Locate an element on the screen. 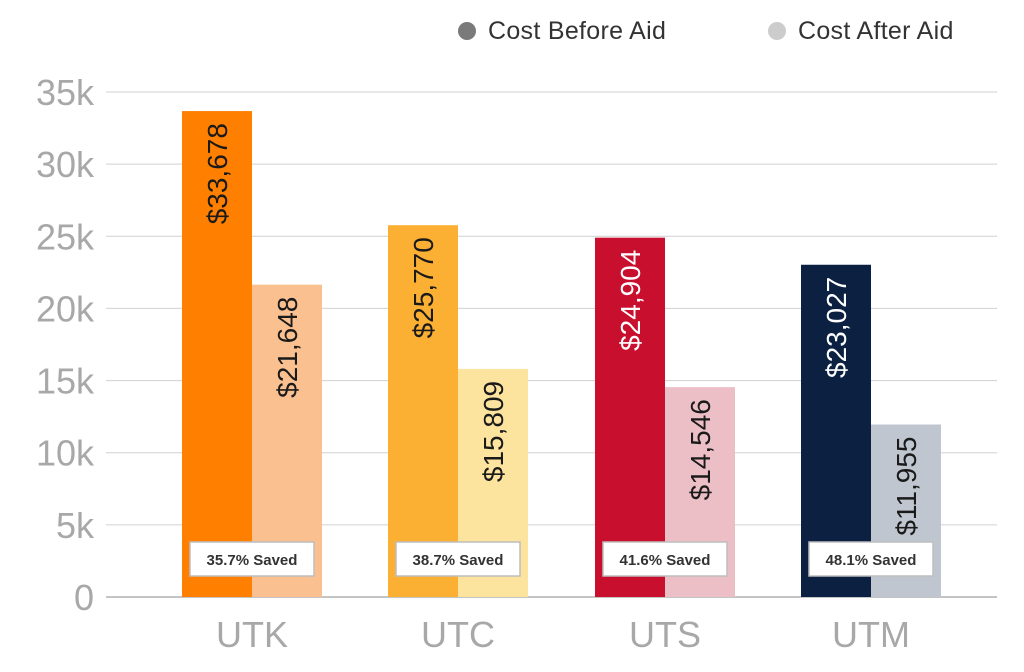 The width and height of the screenshot is (1024, 672). x-tick-label: UTK is located at coordinates (252, 634).